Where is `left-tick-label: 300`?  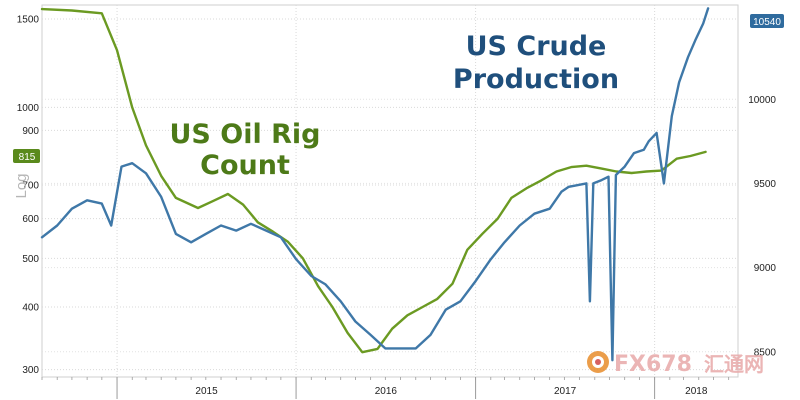 left-tick-label: 300 is located at coordinates (30, 370).